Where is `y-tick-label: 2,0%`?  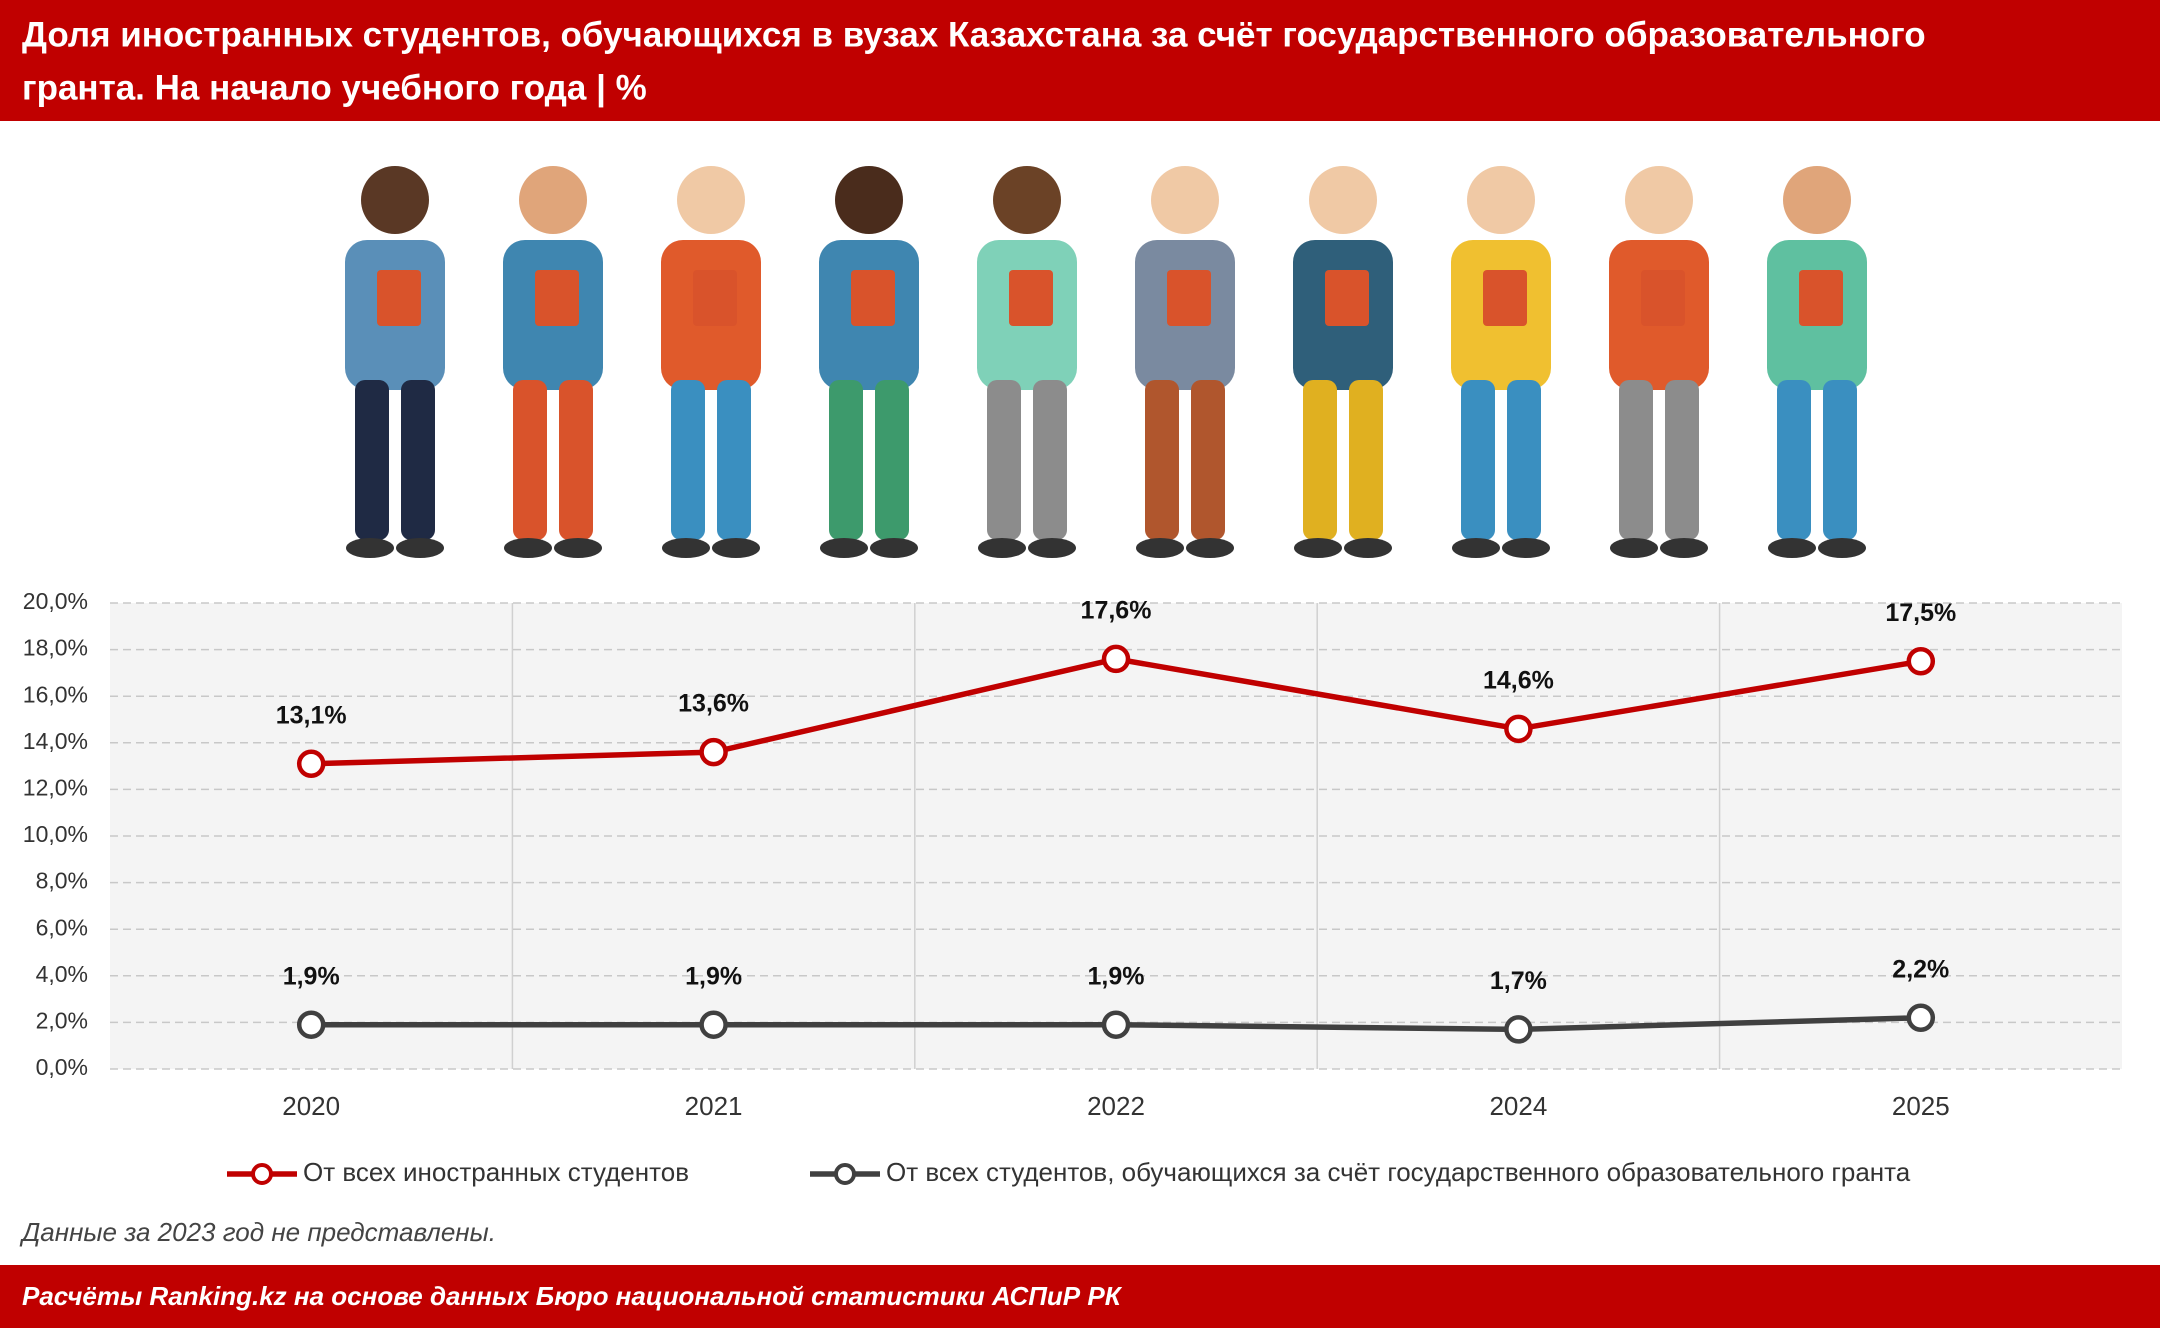 y-tick-label: 2,0% is located at coordinates (62, 1020).